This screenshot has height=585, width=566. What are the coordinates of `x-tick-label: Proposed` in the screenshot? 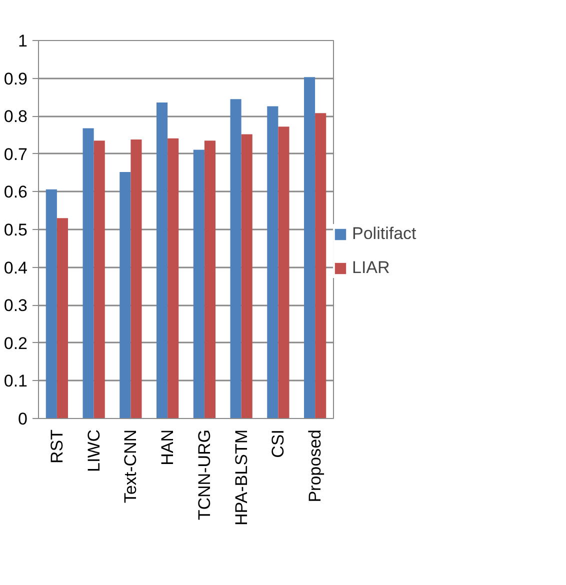 It's located at (315, 465).